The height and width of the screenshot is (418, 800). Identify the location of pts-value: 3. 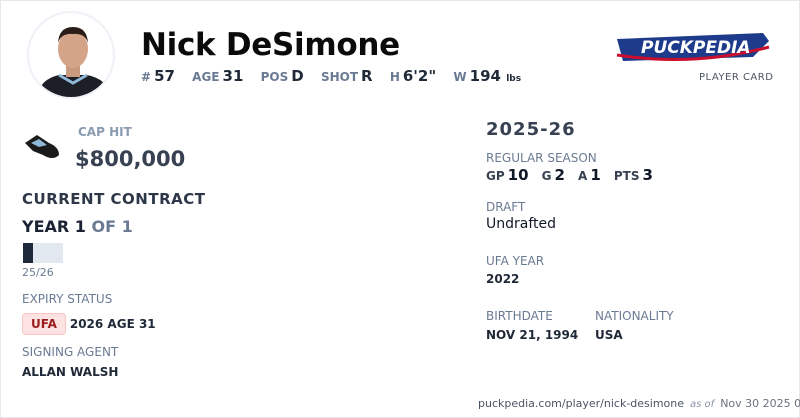
(647, 175).